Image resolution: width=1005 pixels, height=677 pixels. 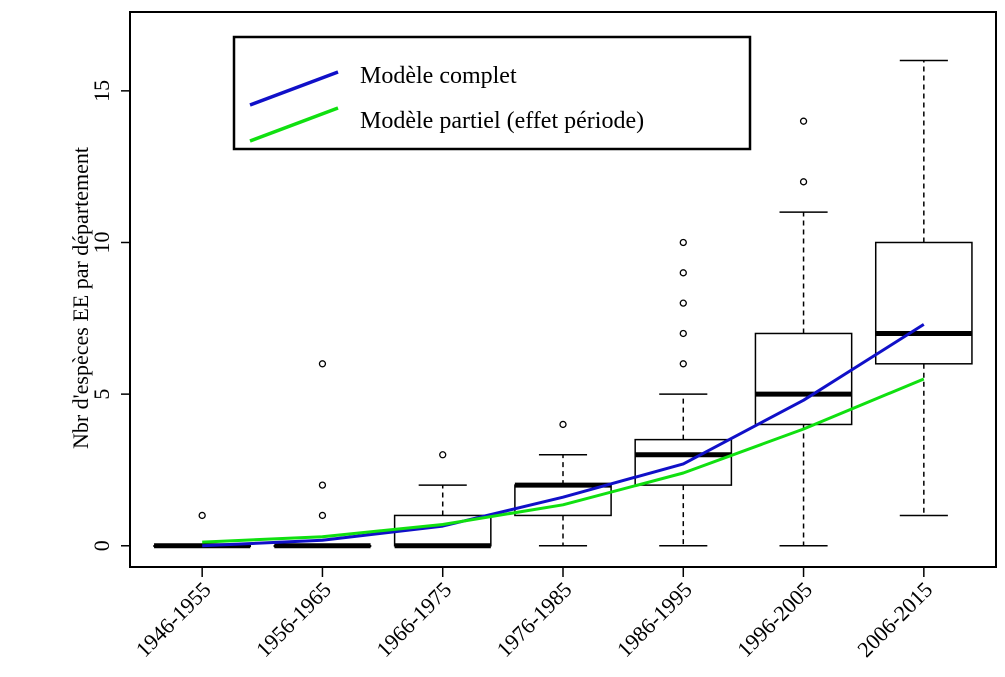 What do you see at coordinates (502, 121) in the screenshot?
I see `legend-label-partial-model: Modèle partiel (effet période)` at bounding box center [502, 121].